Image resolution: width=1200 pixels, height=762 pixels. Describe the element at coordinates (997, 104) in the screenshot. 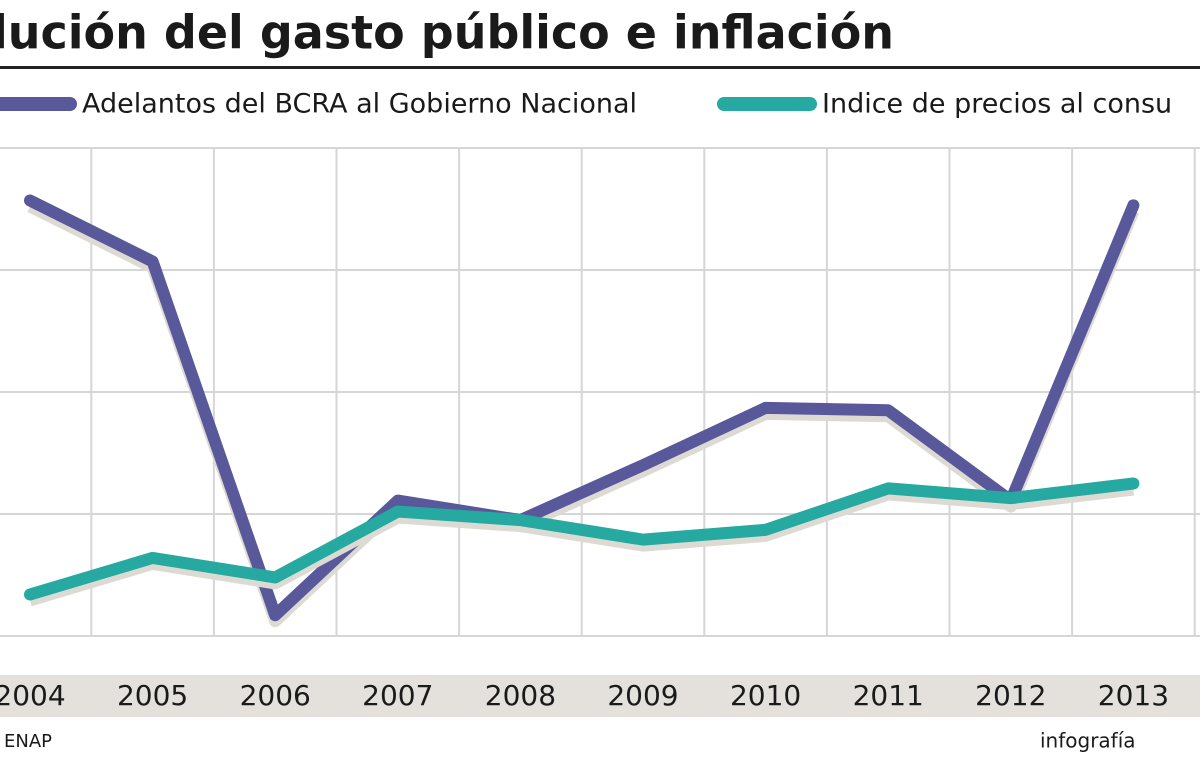

I see `legend-label: Indice de precios al consu` at that location.